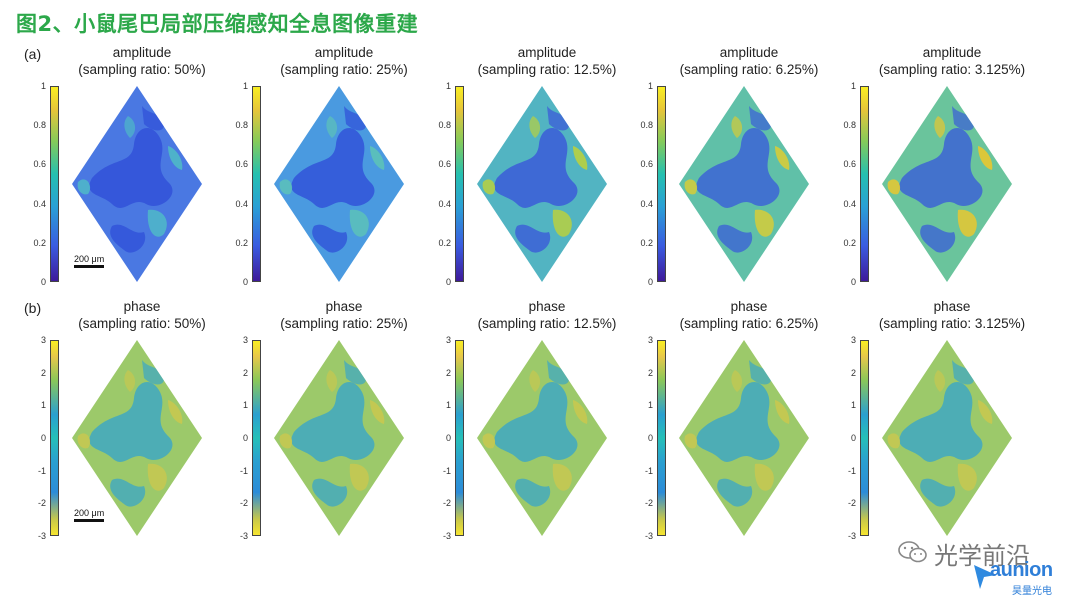  What do you see at coordinates (33, 54) in the screenshot?
I see `row-label-a: (a)` at bounding box center [33, 54].